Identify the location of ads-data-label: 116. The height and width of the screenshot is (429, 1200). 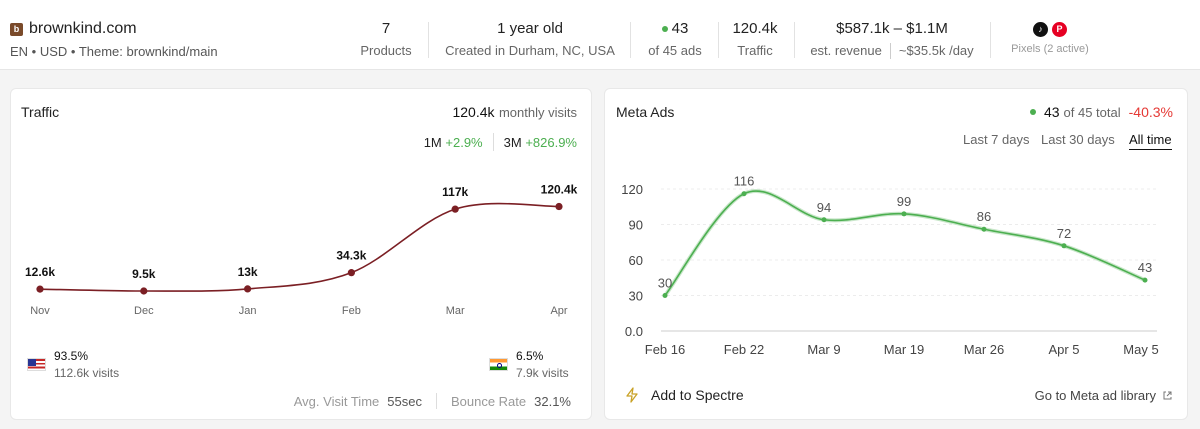
(744, 181).